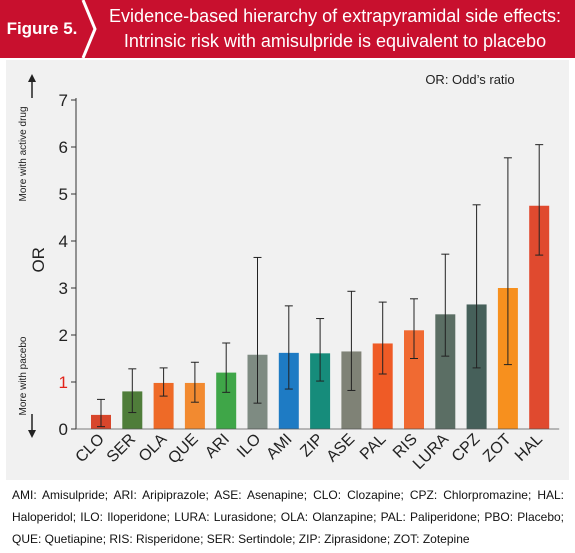 The height and width of the screenshot is (553, 575). I want to click on arrow-up-label: More with active drug, so click(23, 153).